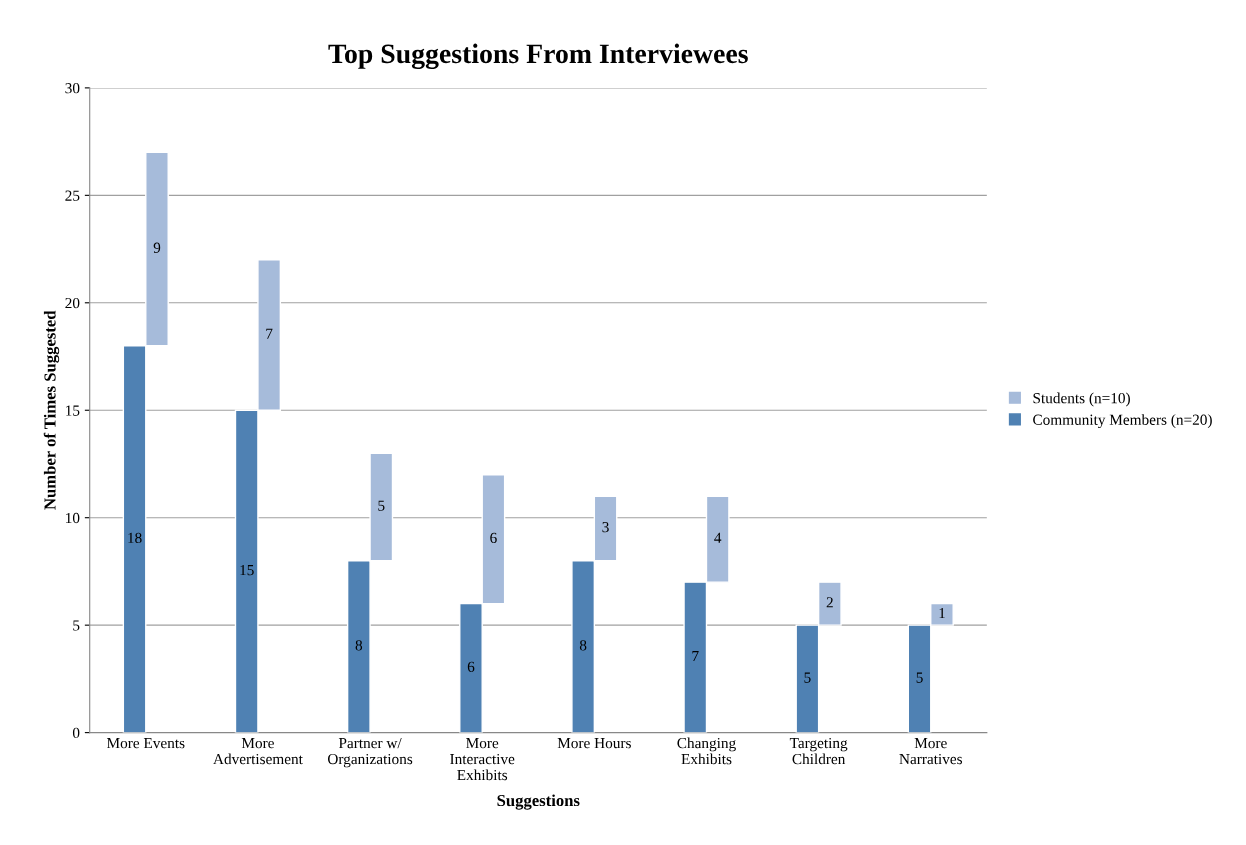 The height and width of the screenshot is (845, 1246). What do you see at coordinates (1081, 399) in the screenshot?
I see `legend-label: Students (n=10)` at bounding box center [1081, 399].